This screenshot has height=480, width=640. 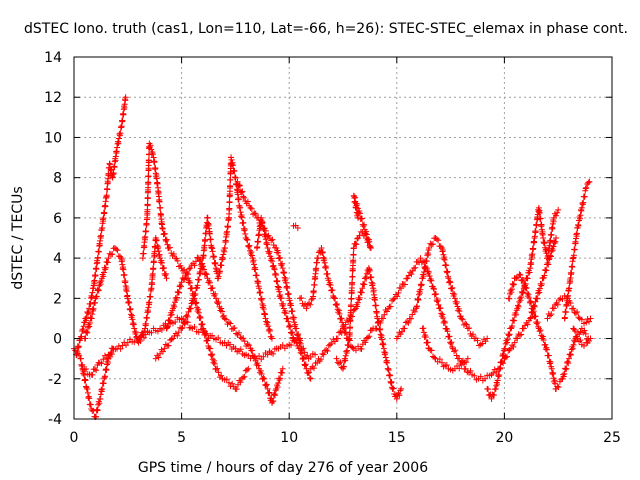 I want to click on x-tick-label: 15, so click(x=397, y=438).